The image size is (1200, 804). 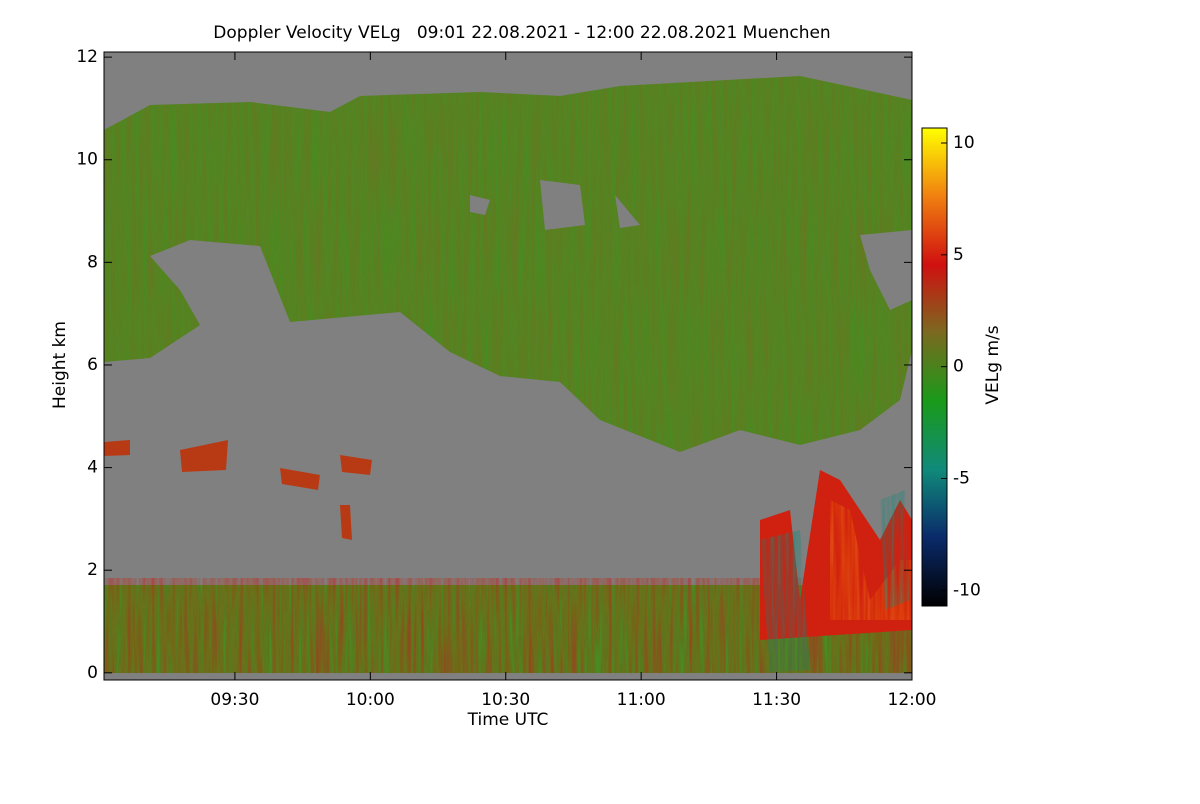 What do you see at coordinates (92, 570) in the screenshot?
I see `y-tick-label: 2` at bounding box center [92, 570].